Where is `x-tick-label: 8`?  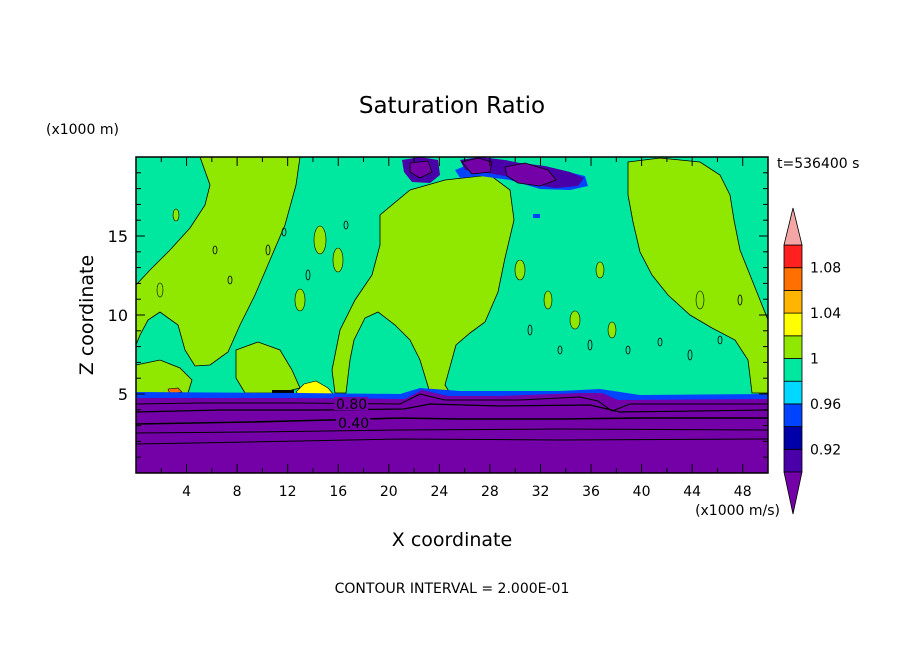
x-tick-label: 8 is located at coordinates (237, 492).